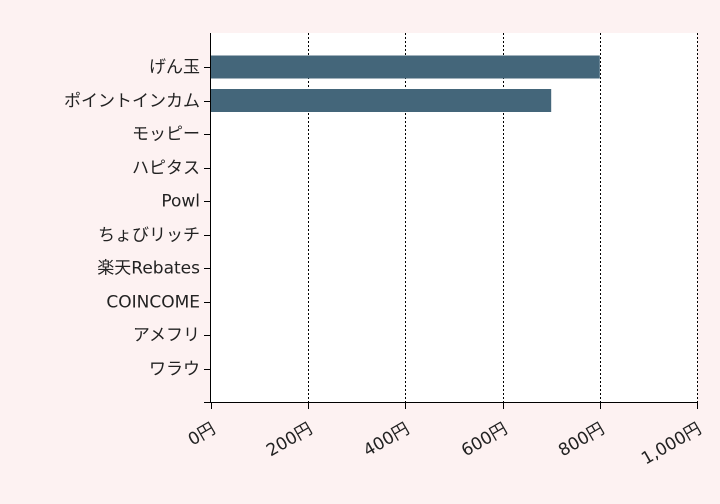 This screenshot has width=720, height=504. What do you see at coordinates (202, 434) in the screenshot?
I see `x-tick-label-0: 0円` at bounding box center [202, 434].